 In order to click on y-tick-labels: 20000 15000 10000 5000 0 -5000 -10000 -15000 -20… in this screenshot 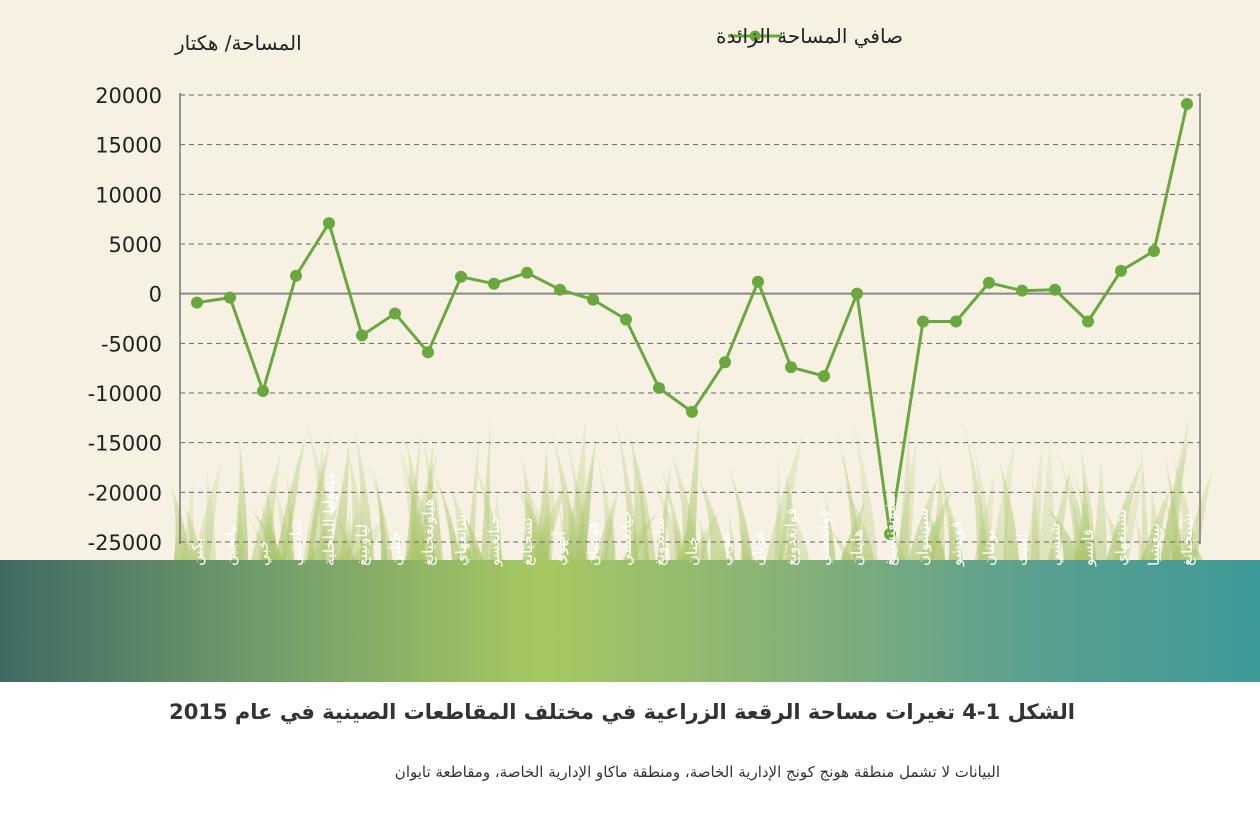, I will do `click(125, 319)`.